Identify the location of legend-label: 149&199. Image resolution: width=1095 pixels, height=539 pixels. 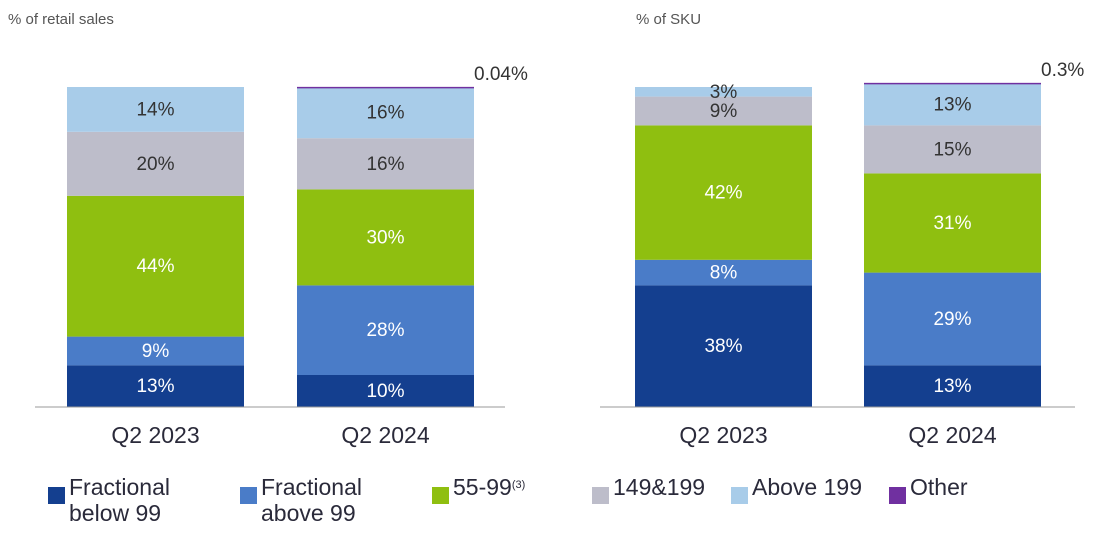
(659, 487).